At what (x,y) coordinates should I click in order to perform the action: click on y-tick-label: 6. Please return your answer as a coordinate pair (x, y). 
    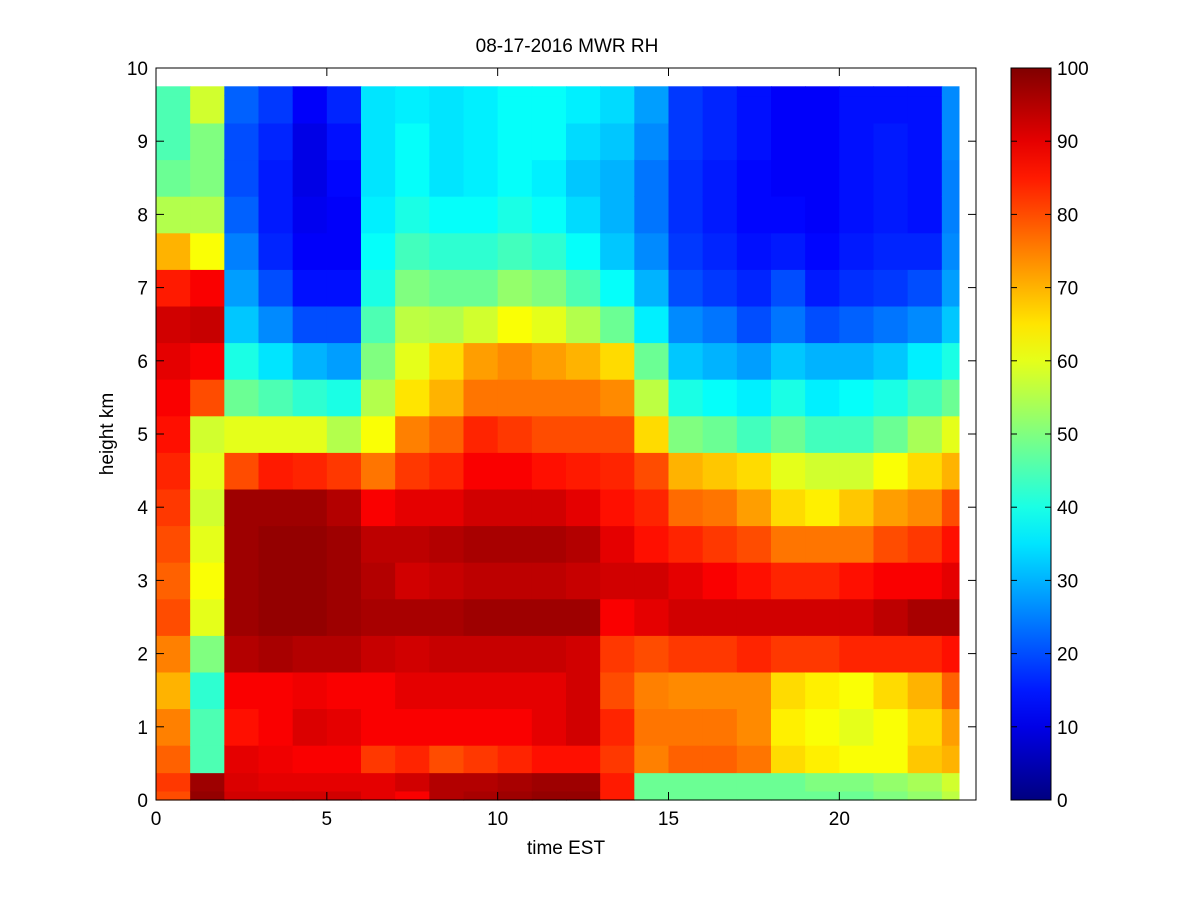
    Looking at the image, I should click on (142, 362).